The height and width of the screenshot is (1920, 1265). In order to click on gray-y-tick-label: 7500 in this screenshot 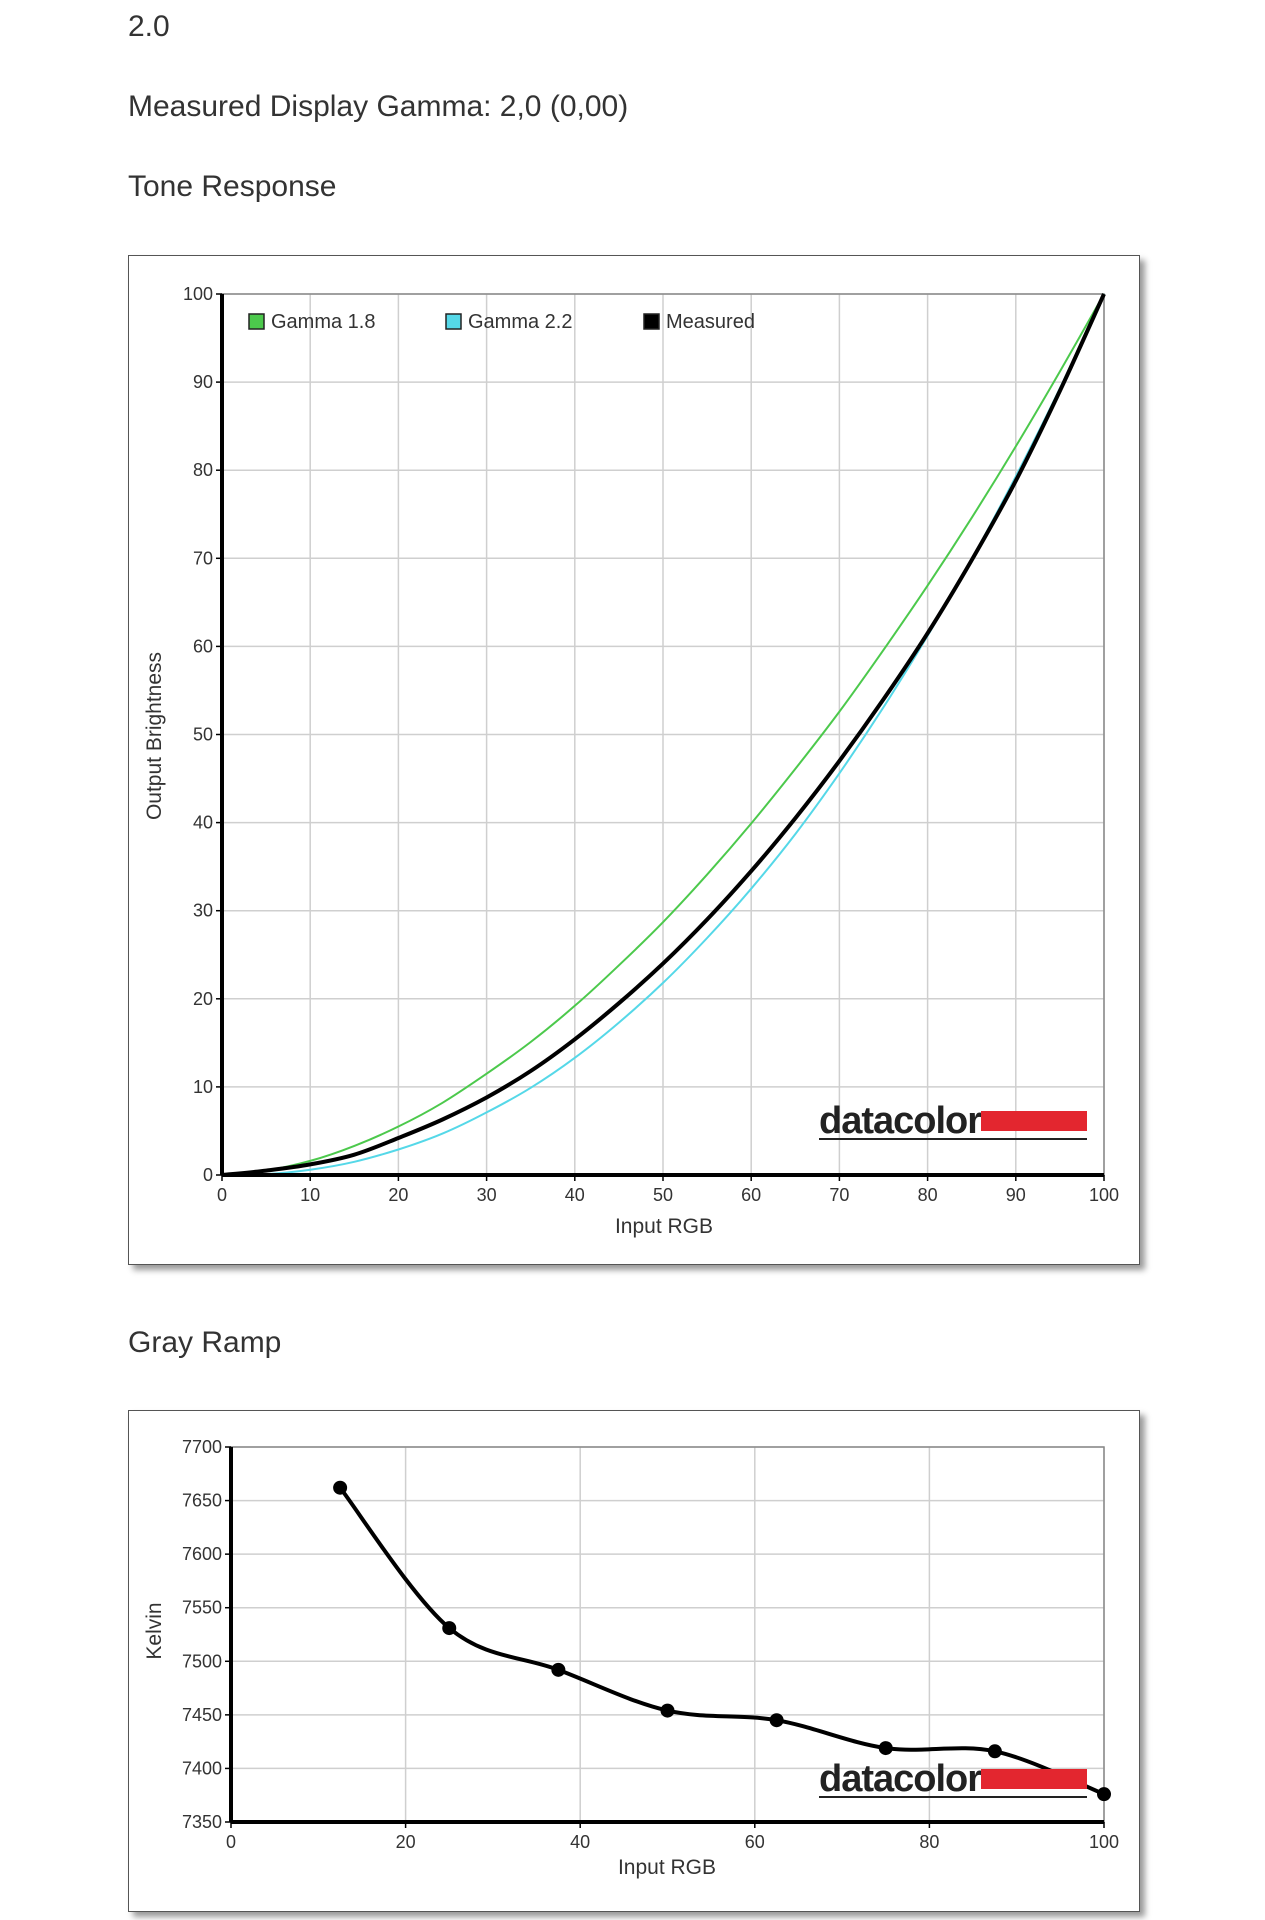, I will do `click(202, 1661)`.